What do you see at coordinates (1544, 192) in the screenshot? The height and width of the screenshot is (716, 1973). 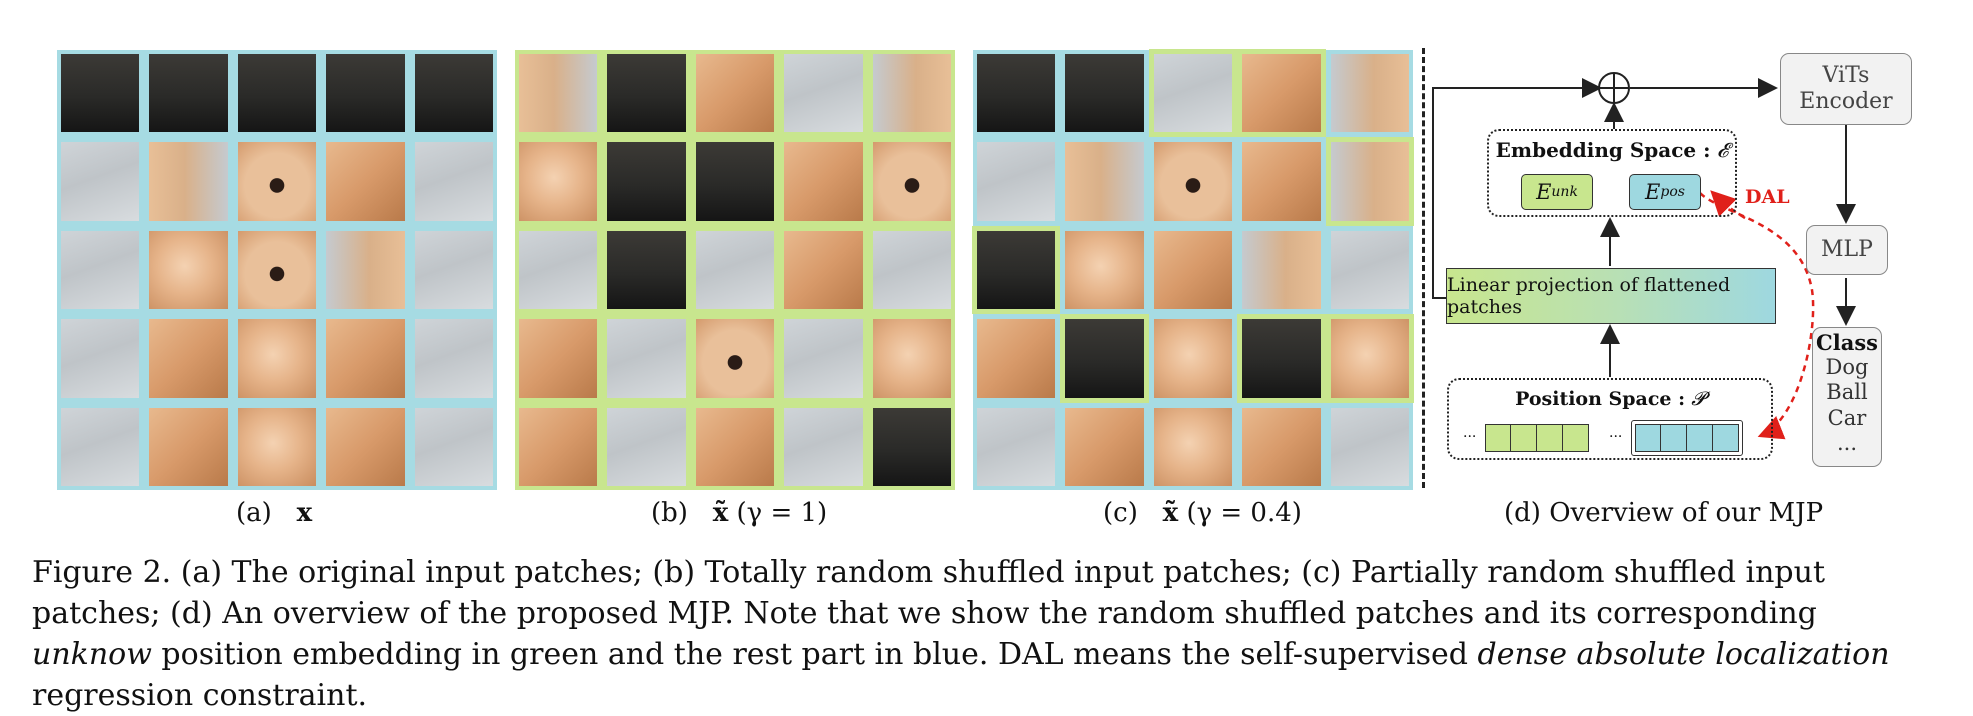 I see `e-unk-base: E` at bounding box center [1544, 192].